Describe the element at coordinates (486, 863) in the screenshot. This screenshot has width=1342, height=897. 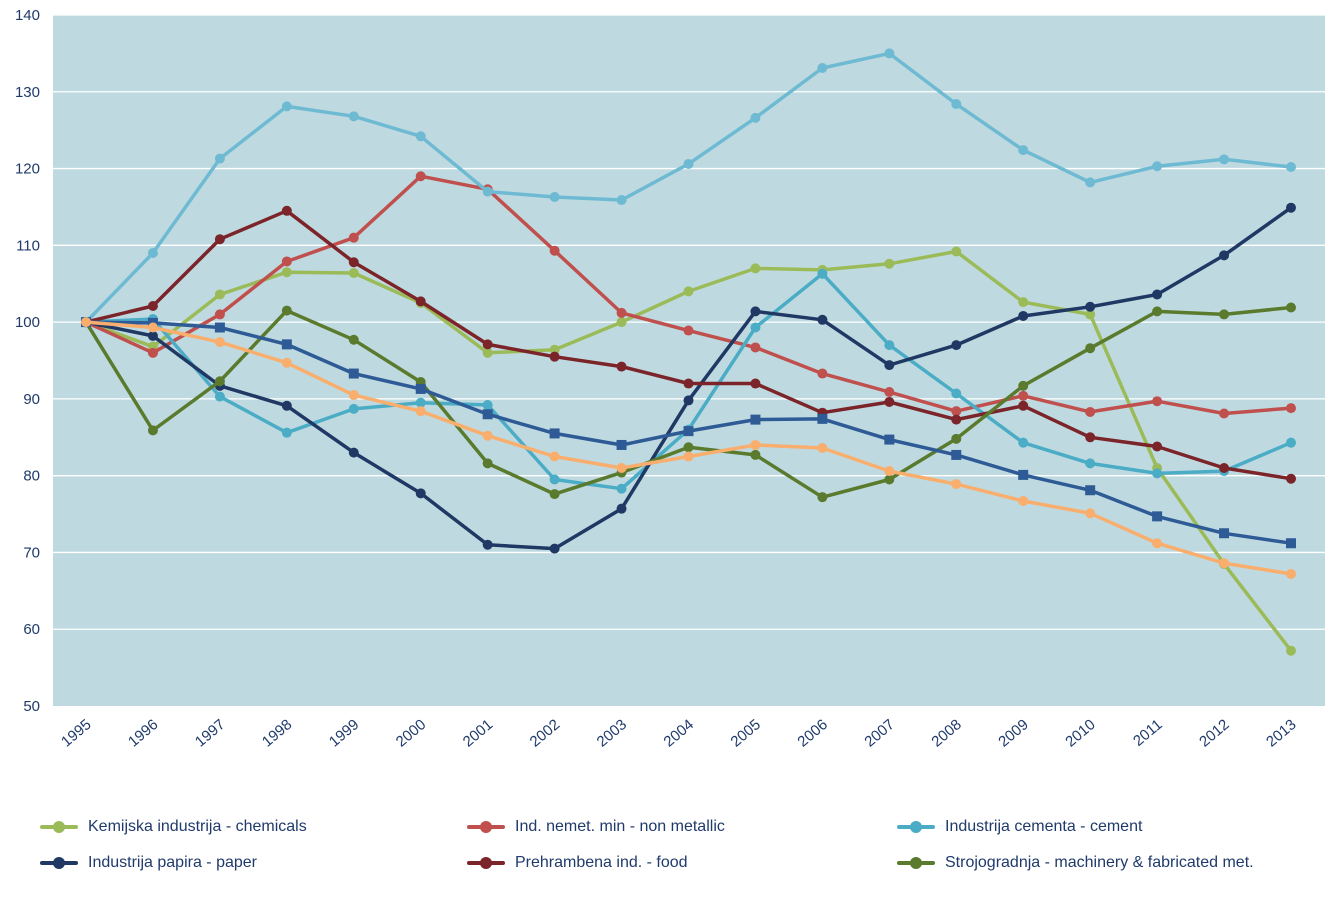
I see `legend-swatch-food` at that location.